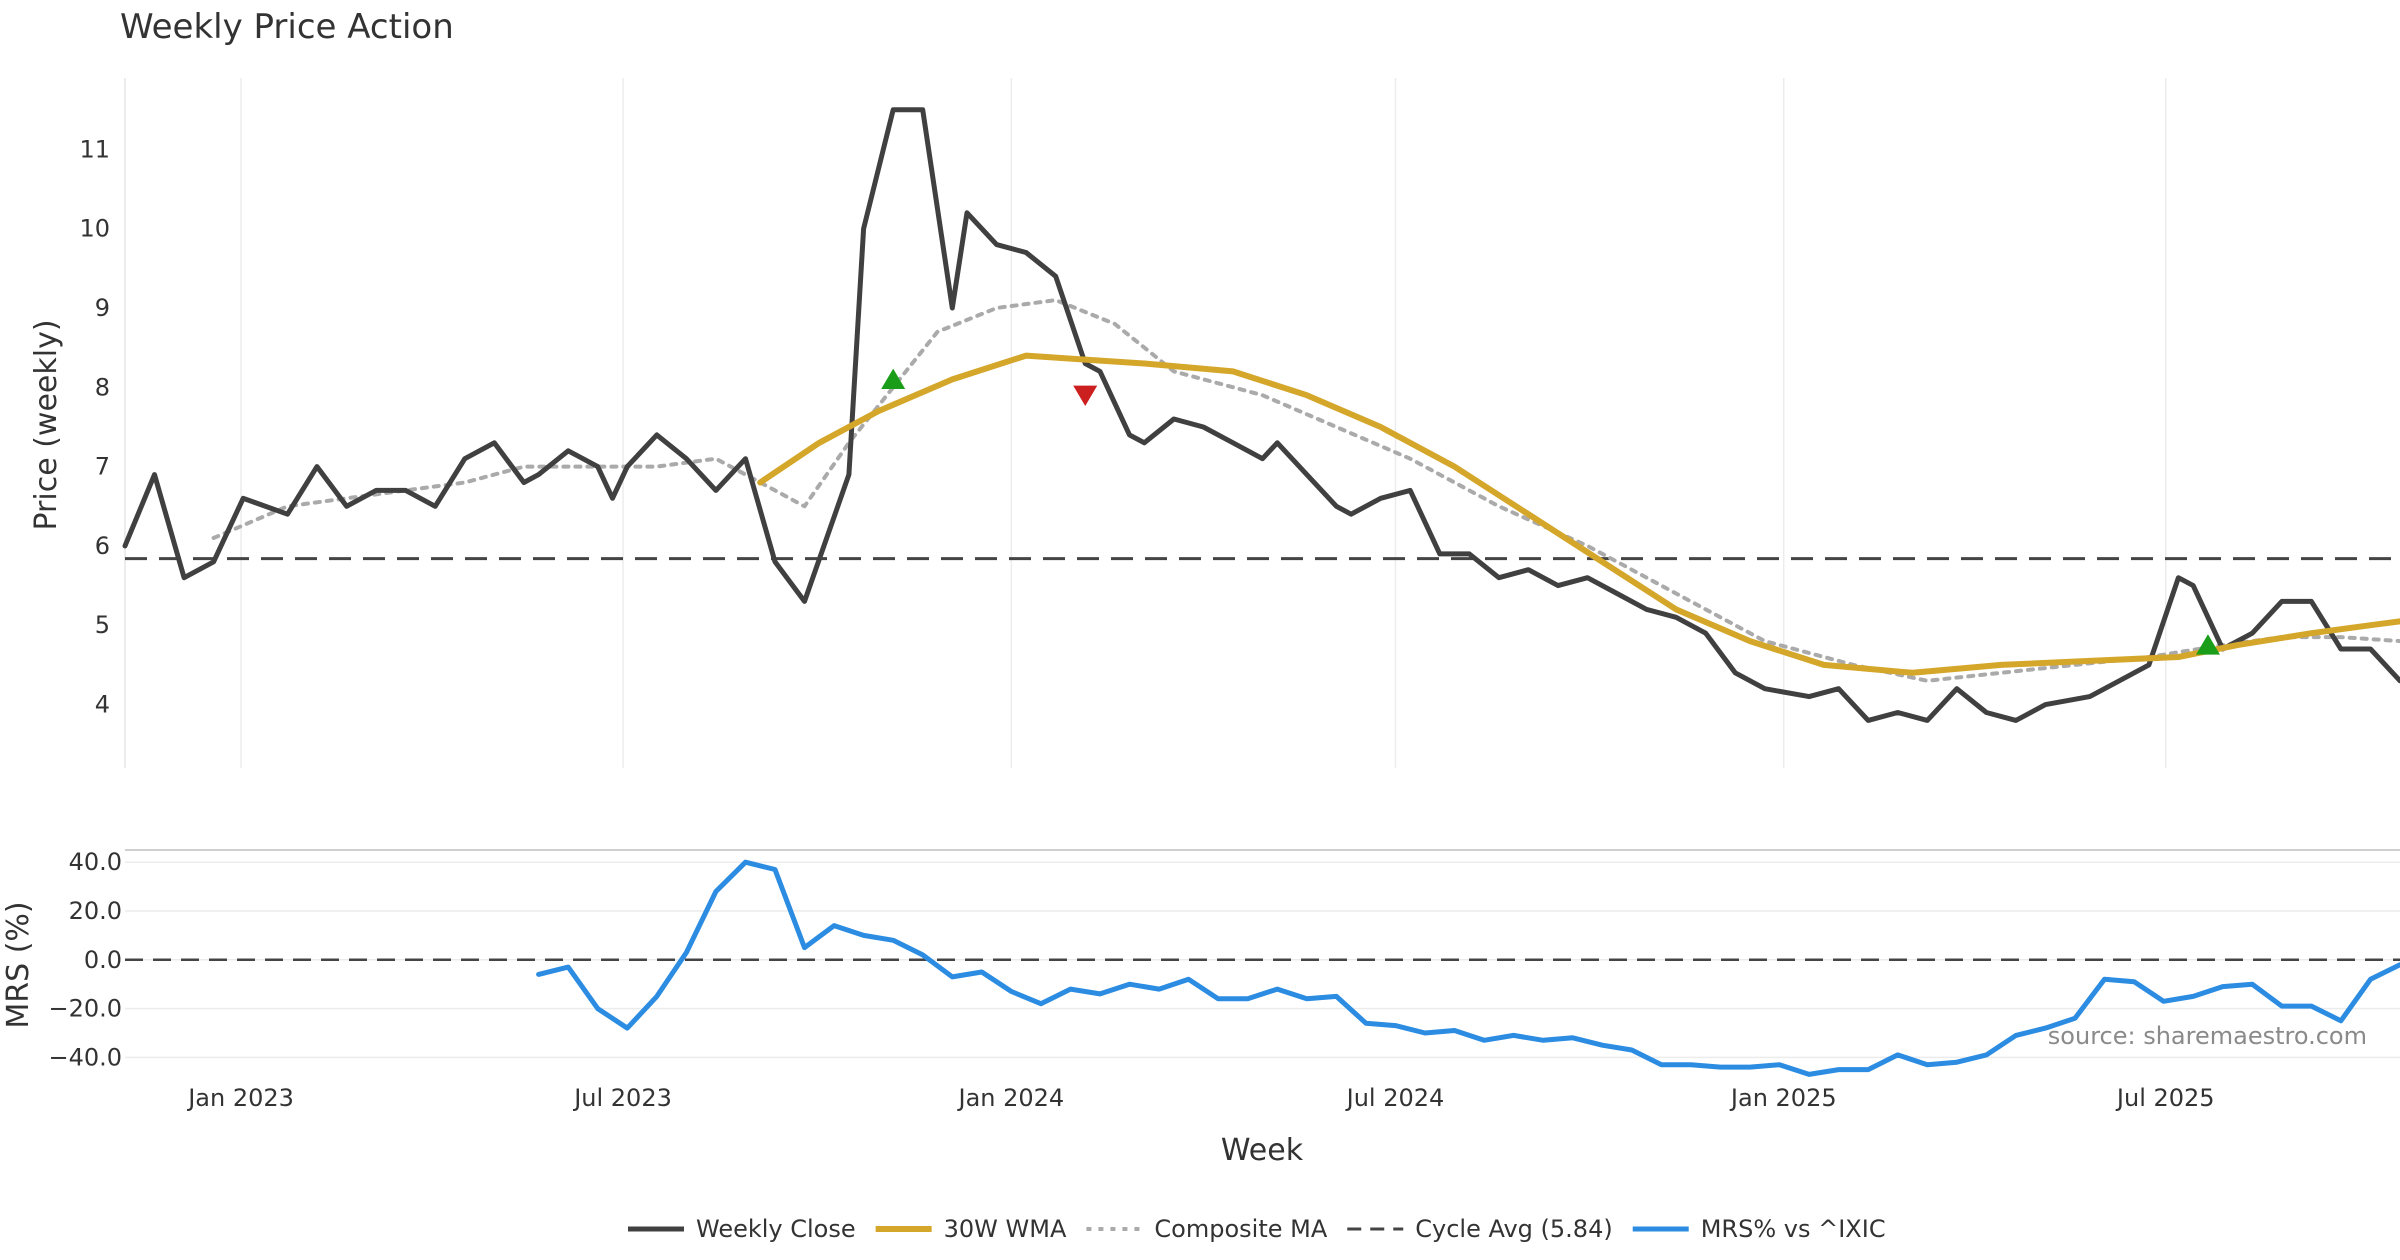 The width and height of the screenshot is (2400, 1260). I want to click on mrs-series, so click(1468, 968).